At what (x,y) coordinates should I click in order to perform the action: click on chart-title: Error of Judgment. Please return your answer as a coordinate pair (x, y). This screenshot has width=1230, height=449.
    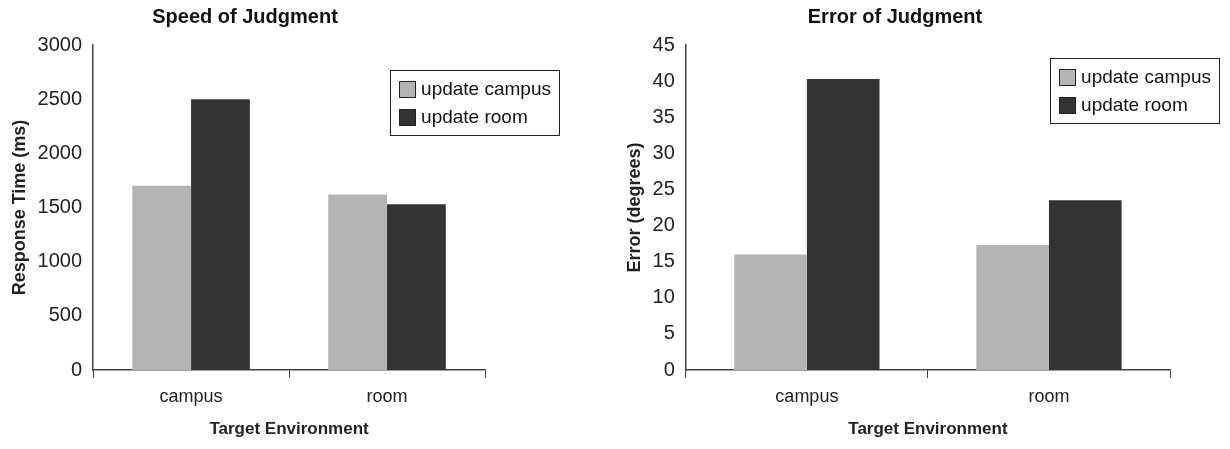
    Looking at the image, I should click on (895, 15).